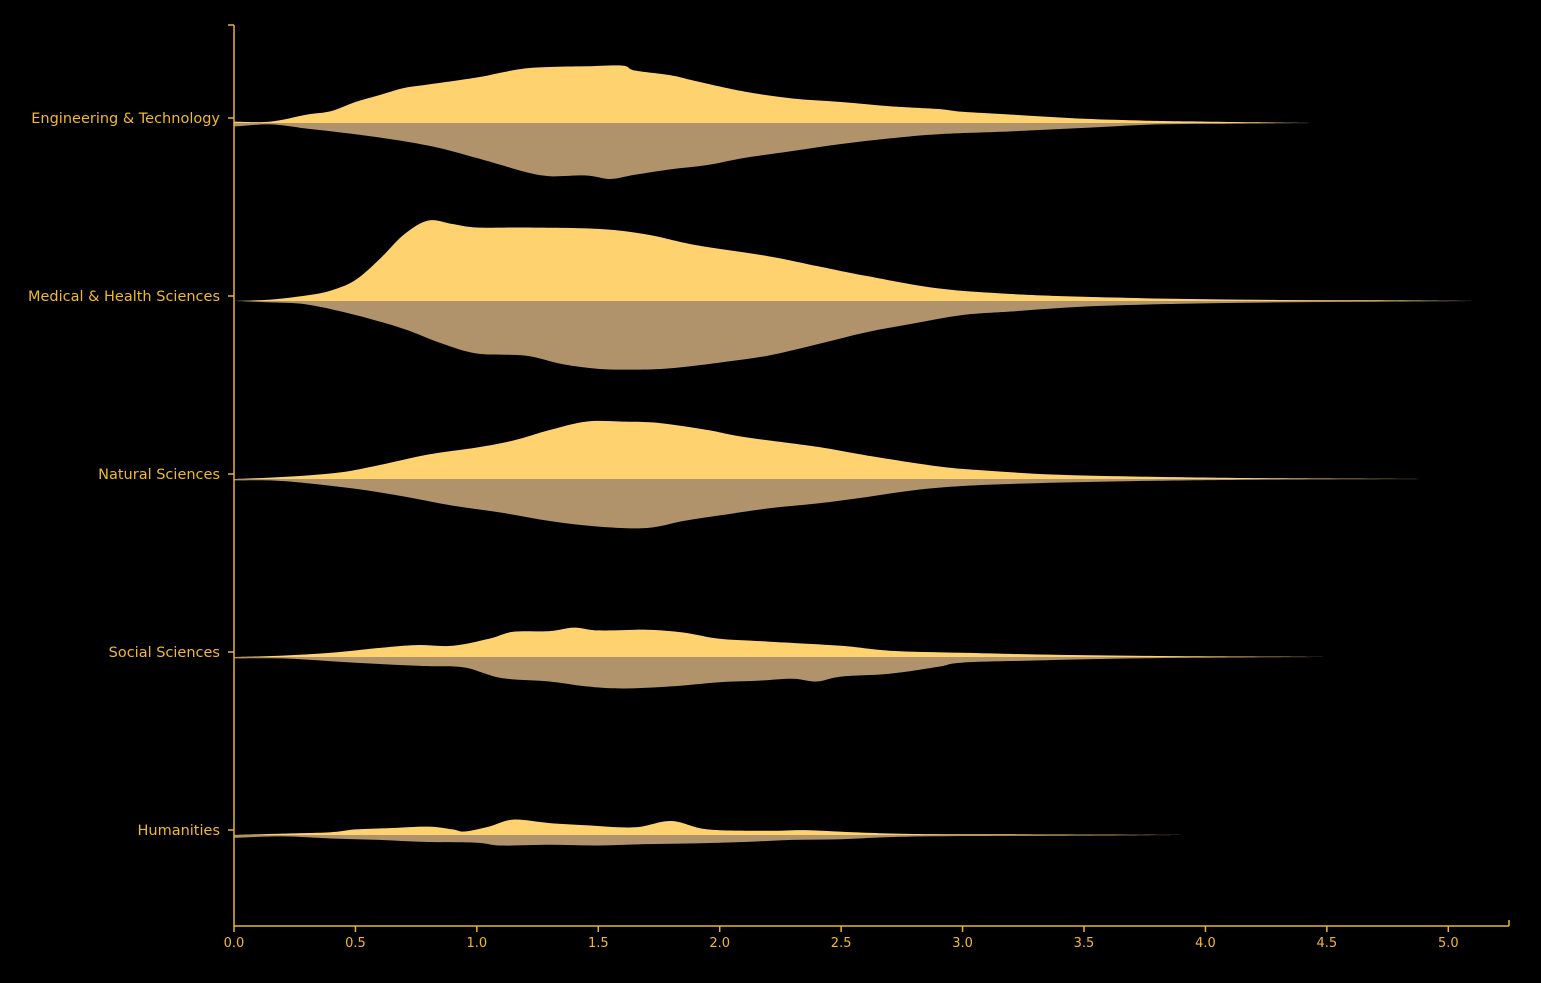 The height and width of the screenshot is (983, 1541). I want to click on x-tick-label: 0.0, so click(234, 943).